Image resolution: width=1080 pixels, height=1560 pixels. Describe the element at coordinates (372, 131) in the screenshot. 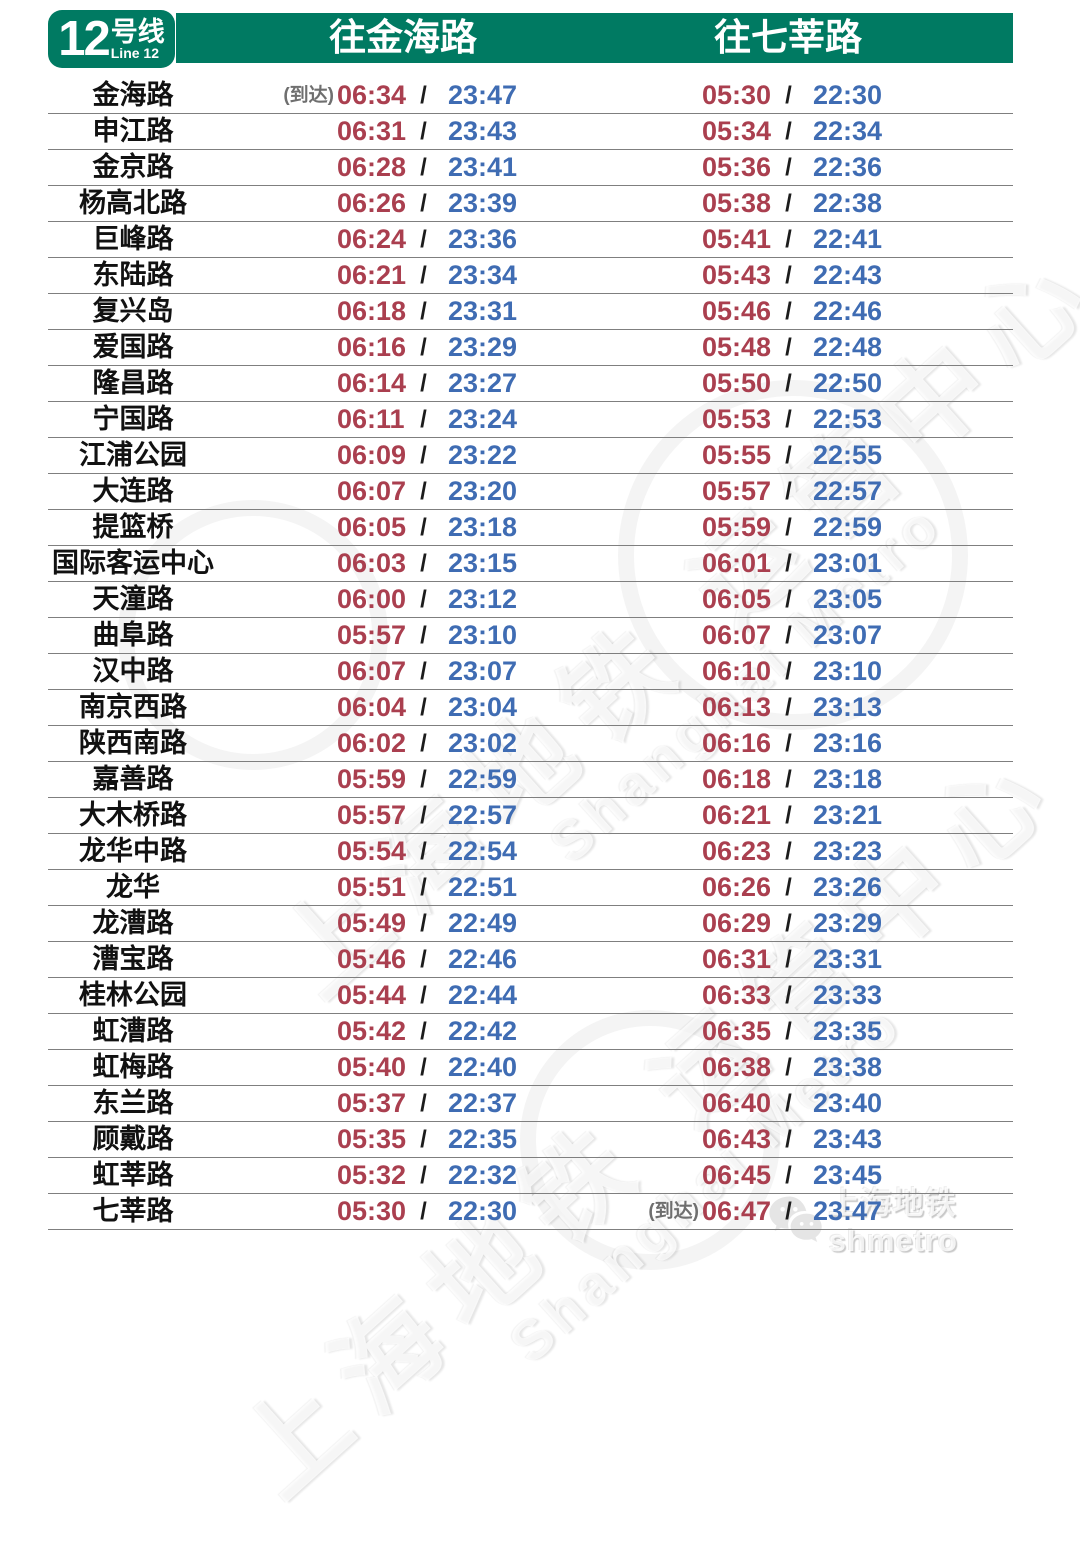

I see `dir1-first-train-time: 06:31` at that location.